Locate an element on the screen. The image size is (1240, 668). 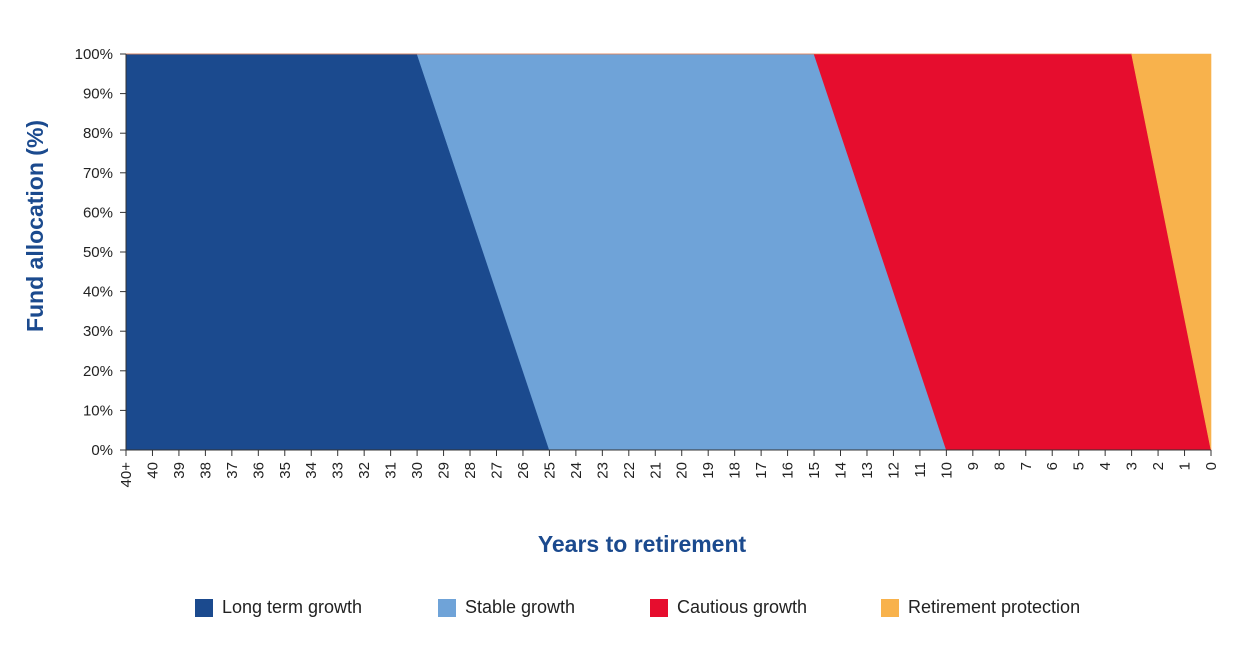
x-tick-label: 36 is located at coordinates (258, 470).